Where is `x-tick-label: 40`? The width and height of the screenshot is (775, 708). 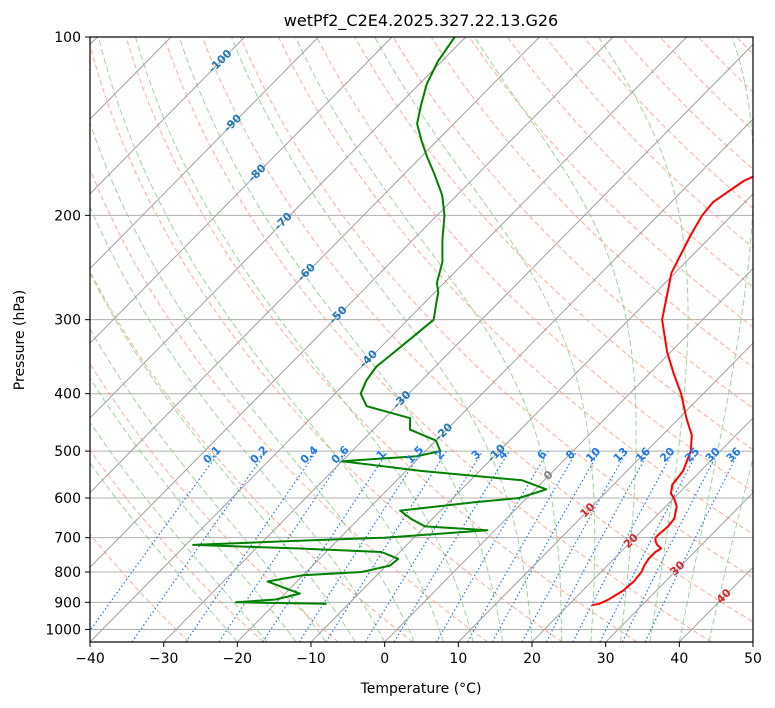
x-tick-label: 40 is located at coordinates (679, 659).